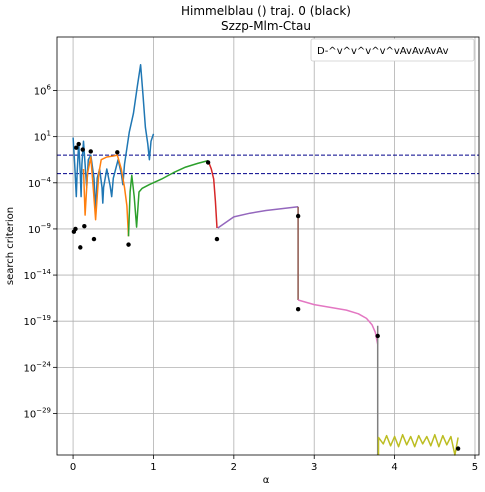 This screenshot has width=485, height=492. What do you see at coordinates (383, 51) in the screenshot?
I see `legend-entry: D-^v^v^v^v^vAvAvAvAv` at bounding box center [383, 51].